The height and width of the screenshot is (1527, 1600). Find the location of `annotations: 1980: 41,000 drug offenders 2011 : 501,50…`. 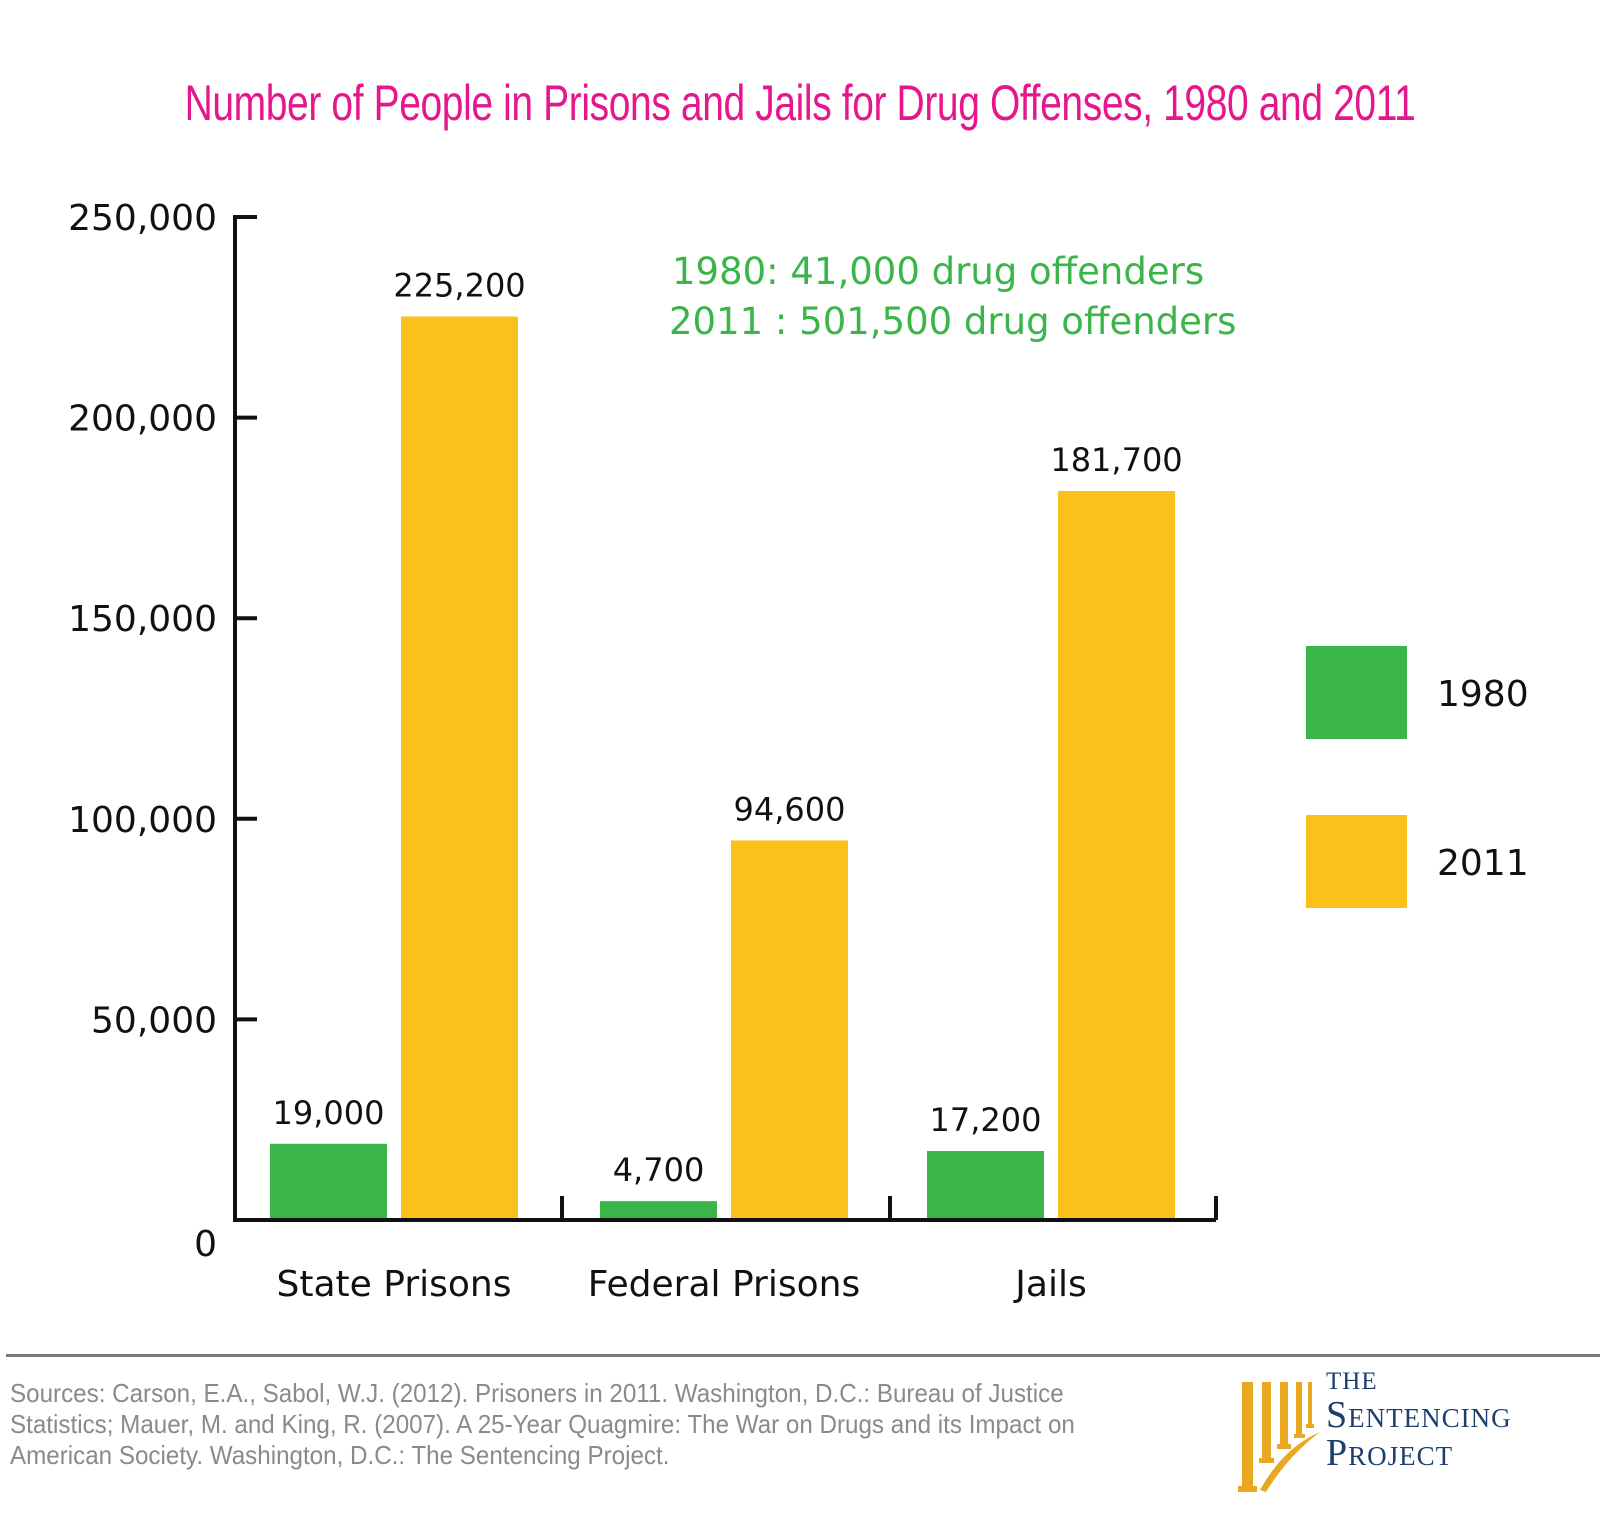

annotations: 1980: 41,000 drug offenders 2011 : 501,50… is located at coordinates (952, 296).